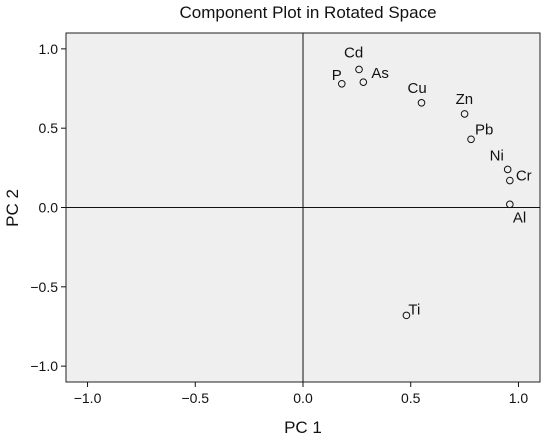 This screenshot has width=550, height=442. Describe the element at coordinates (497, 155) in the screenshot. I see `point-label: Ni` at that location.